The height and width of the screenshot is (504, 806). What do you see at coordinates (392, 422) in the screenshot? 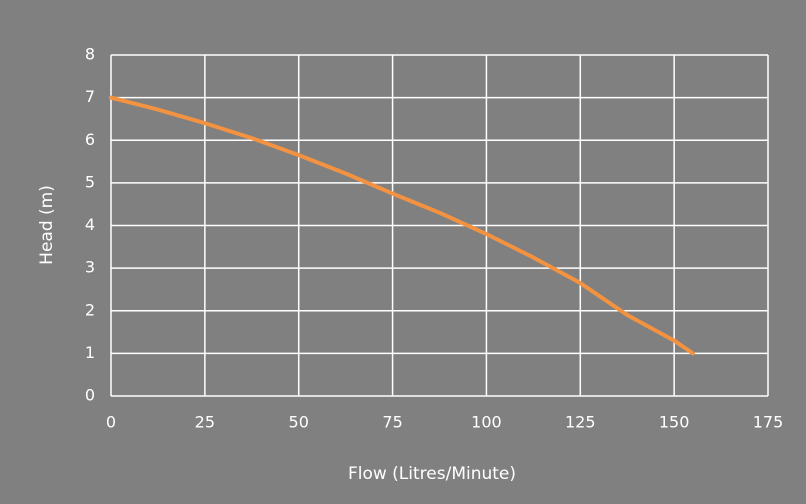
I see `x-tick-label: 75` at bounding box center [392, 422].